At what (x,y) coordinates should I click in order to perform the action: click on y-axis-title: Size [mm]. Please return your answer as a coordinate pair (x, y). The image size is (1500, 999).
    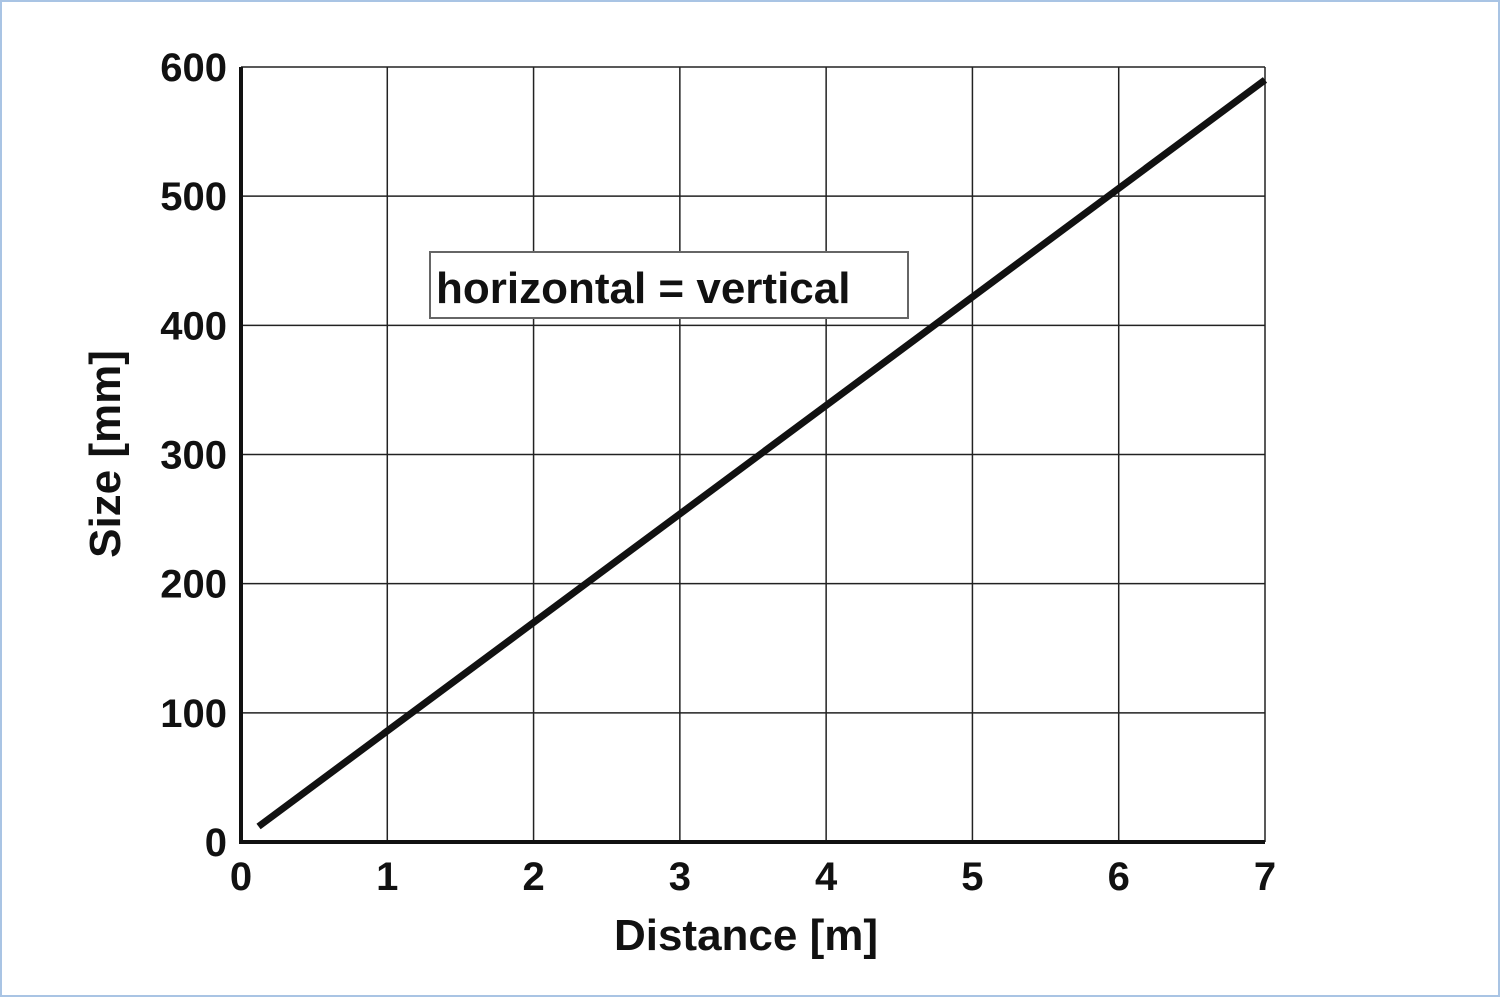
    Looking at the image, I should click on (105, 454).